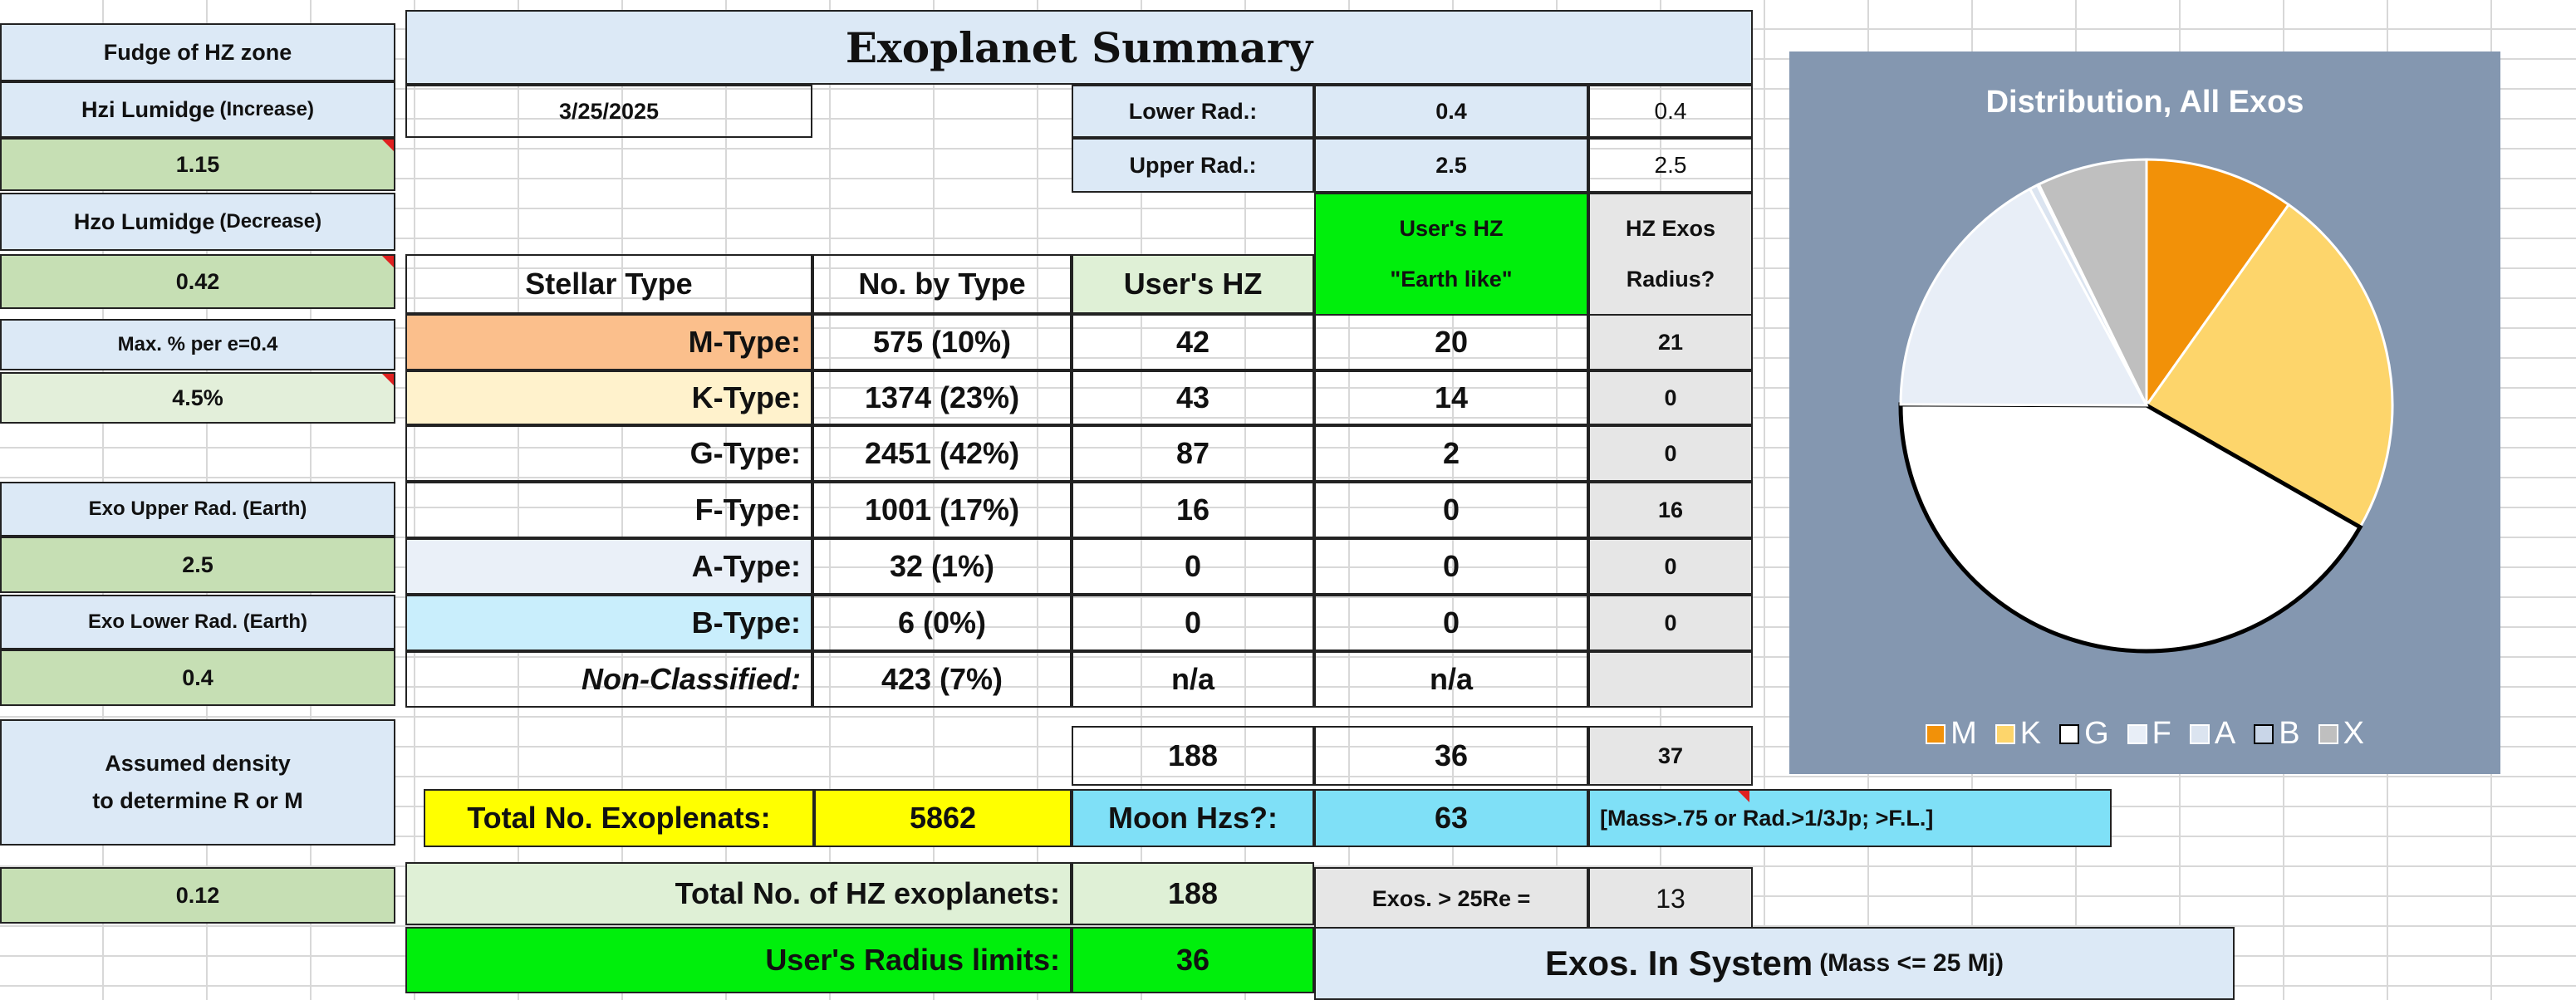  Describe the element at coordinates (197, 622) in the screenshot. I see `exo-lower-label: Exo Lower Rad. (Earth)` at that location.